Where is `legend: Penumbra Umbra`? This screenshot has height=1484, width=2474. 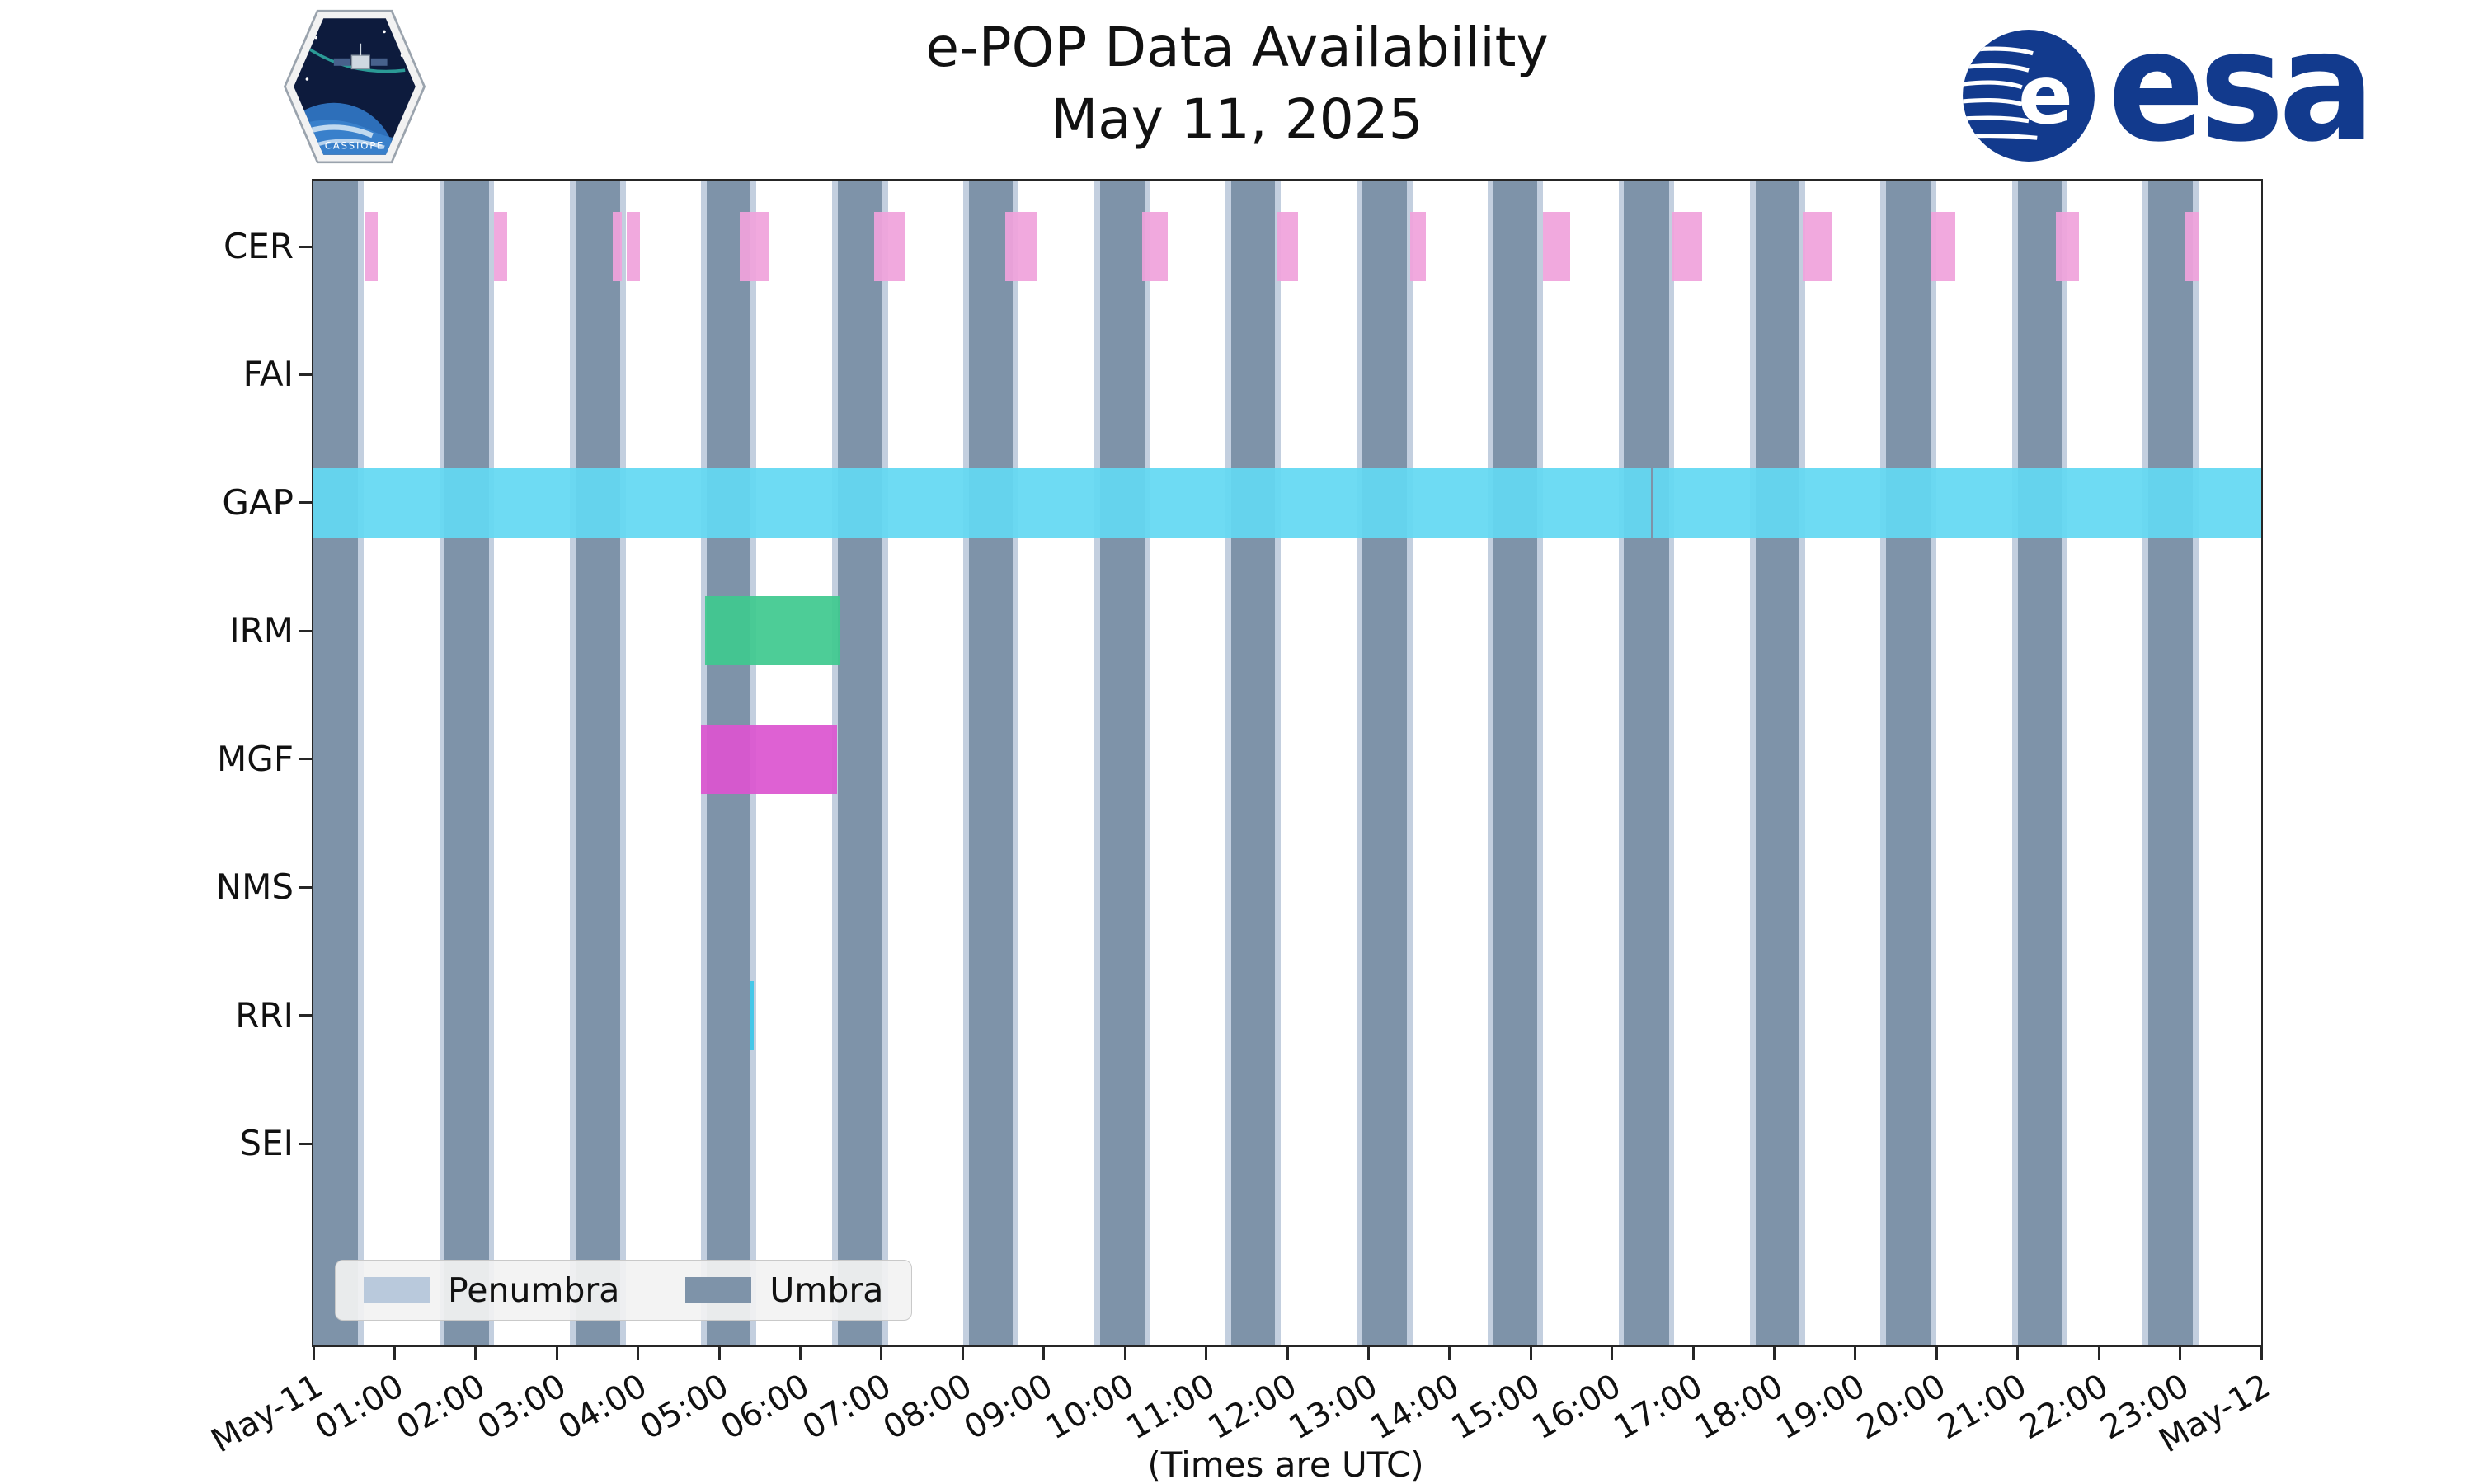 legend: Penumbra Umbra is located at coordinates (624, 1290).